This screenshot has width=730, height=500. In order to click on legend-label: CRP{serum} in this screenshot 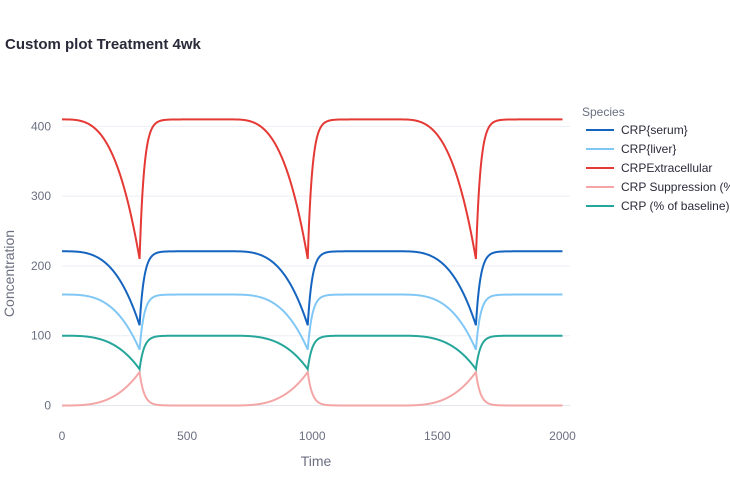, I will do `click(654, 130)`.